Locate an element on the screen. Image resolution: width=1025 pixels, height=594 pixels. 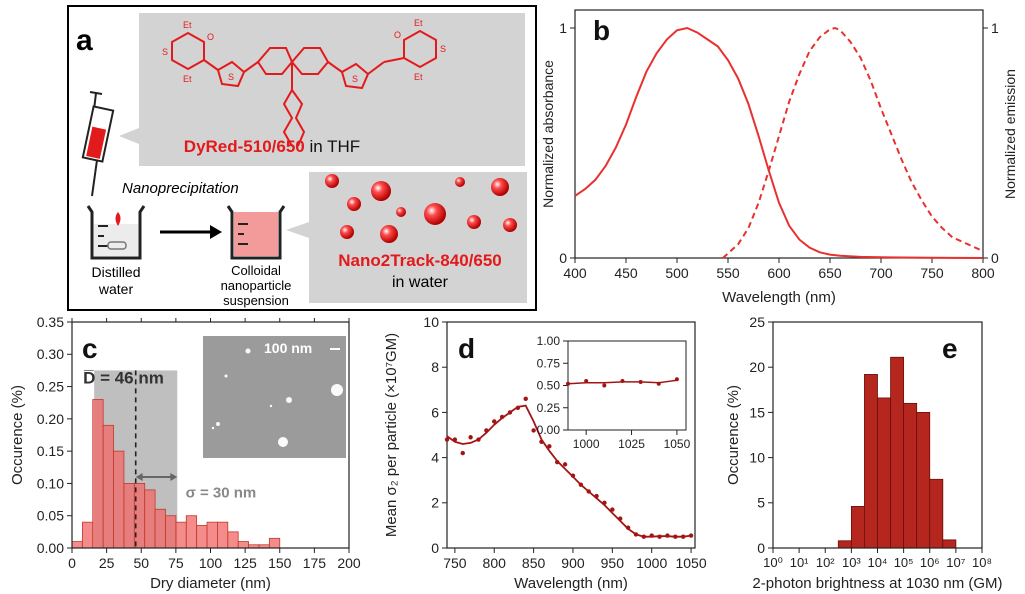
chart-e-xlabel: 2-photon brightness at 1030 nm (GM) is located at coordinates (877, 583).